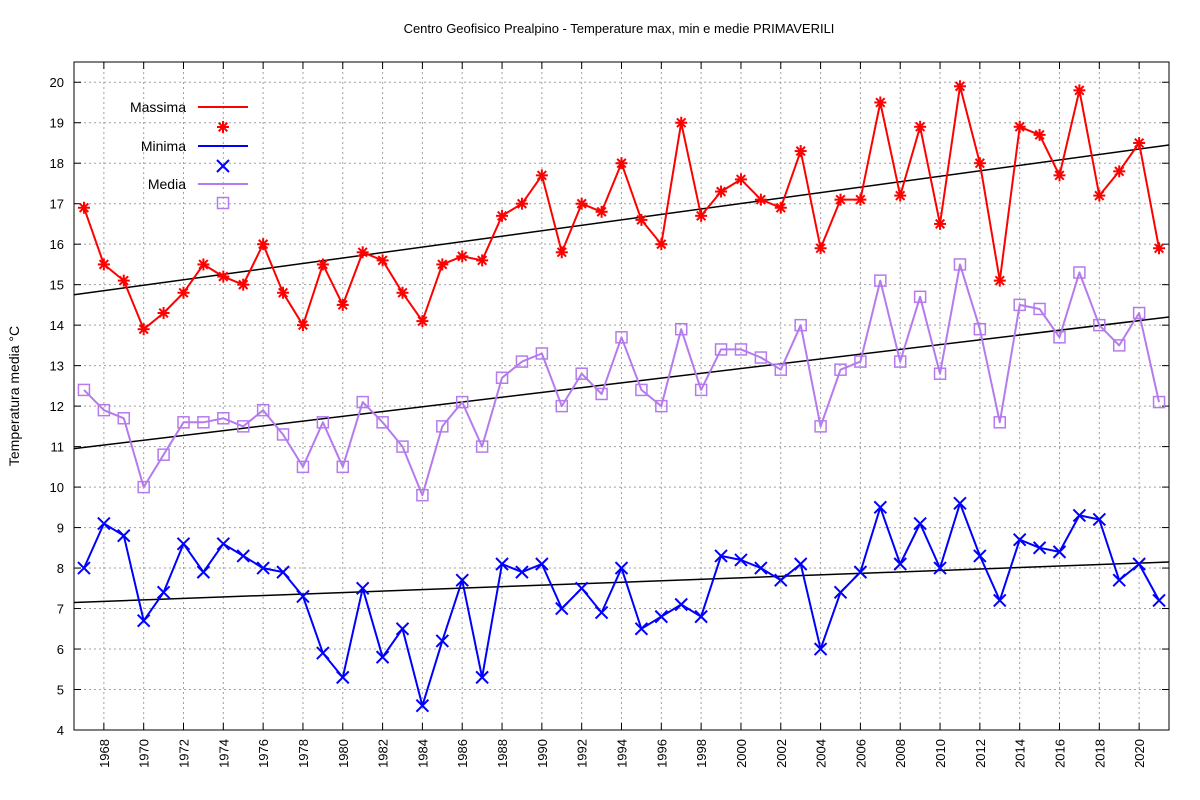 This screenshot has height=800, width=1200. Describe the element at coordinates (144, 753) in the screenshot. I see `x-tick-label: 1970` at that location.